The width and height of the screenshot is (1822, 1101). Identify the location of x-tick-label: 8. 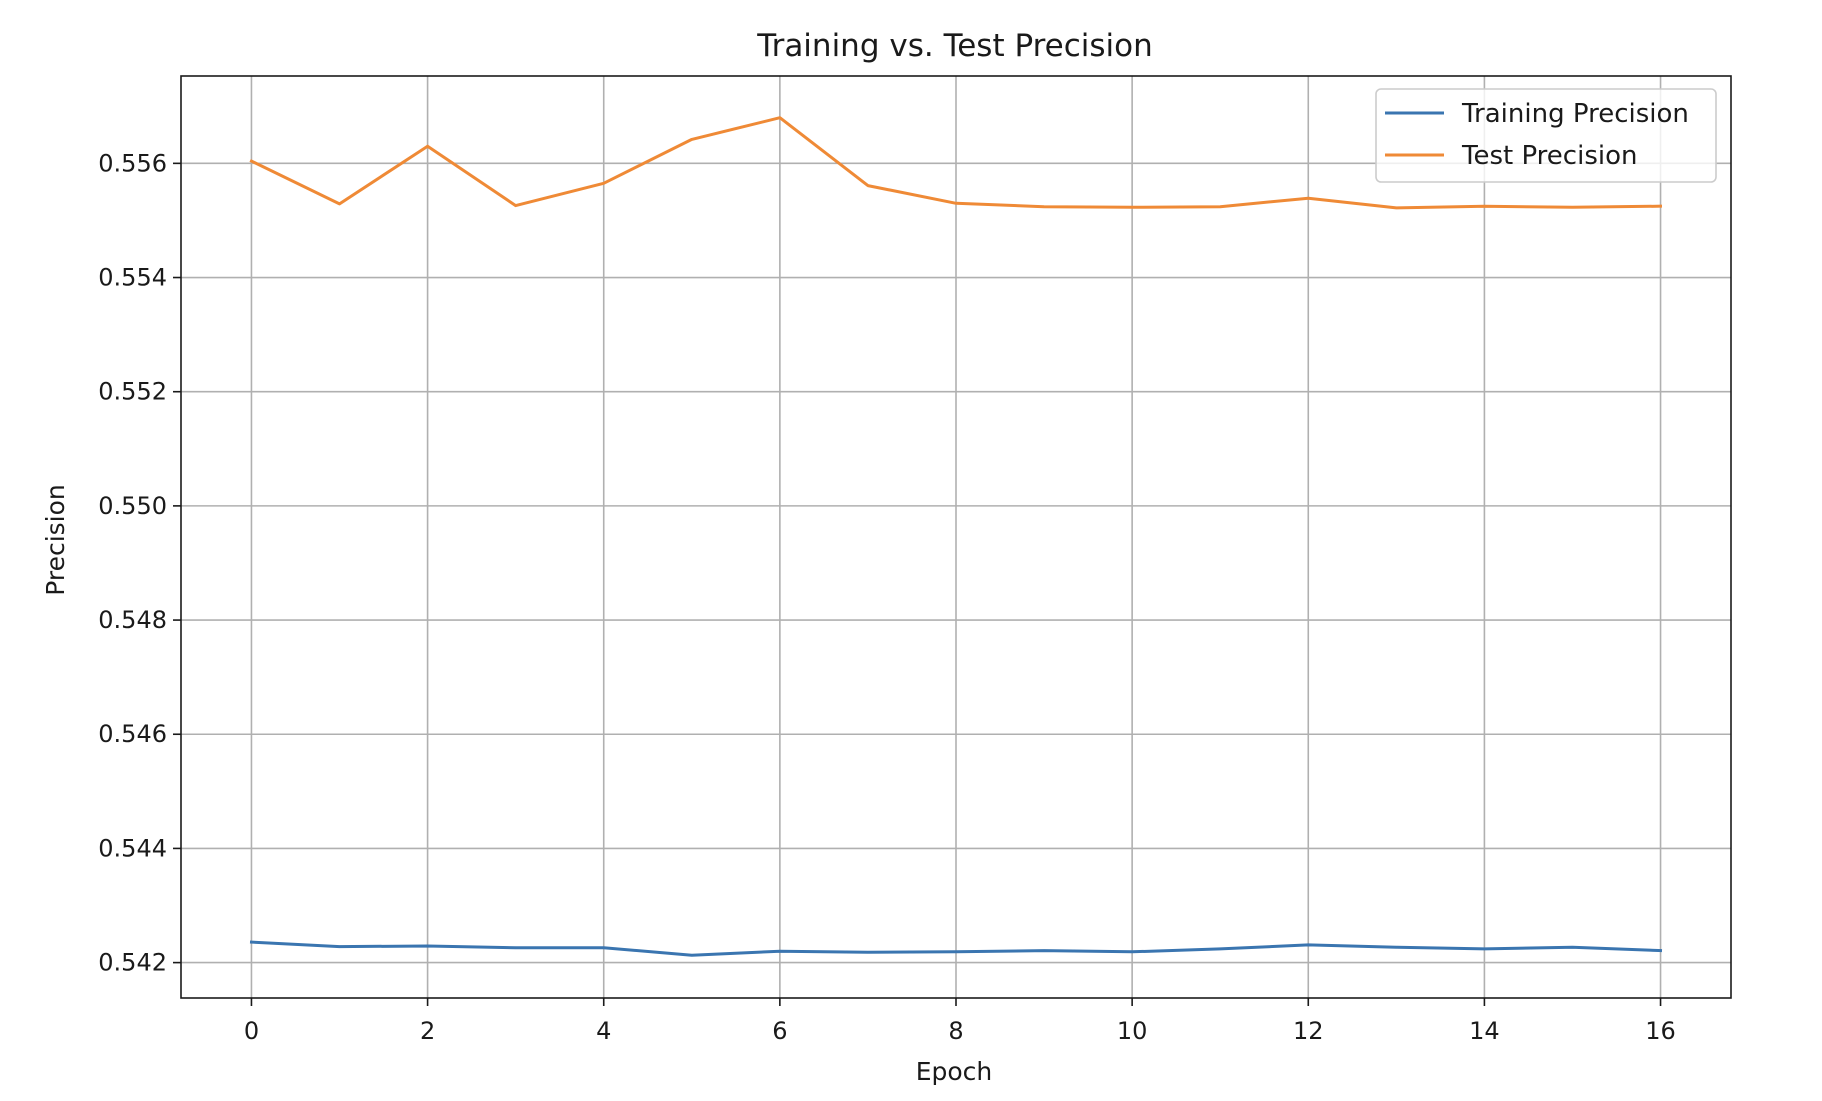
(955, 1031).